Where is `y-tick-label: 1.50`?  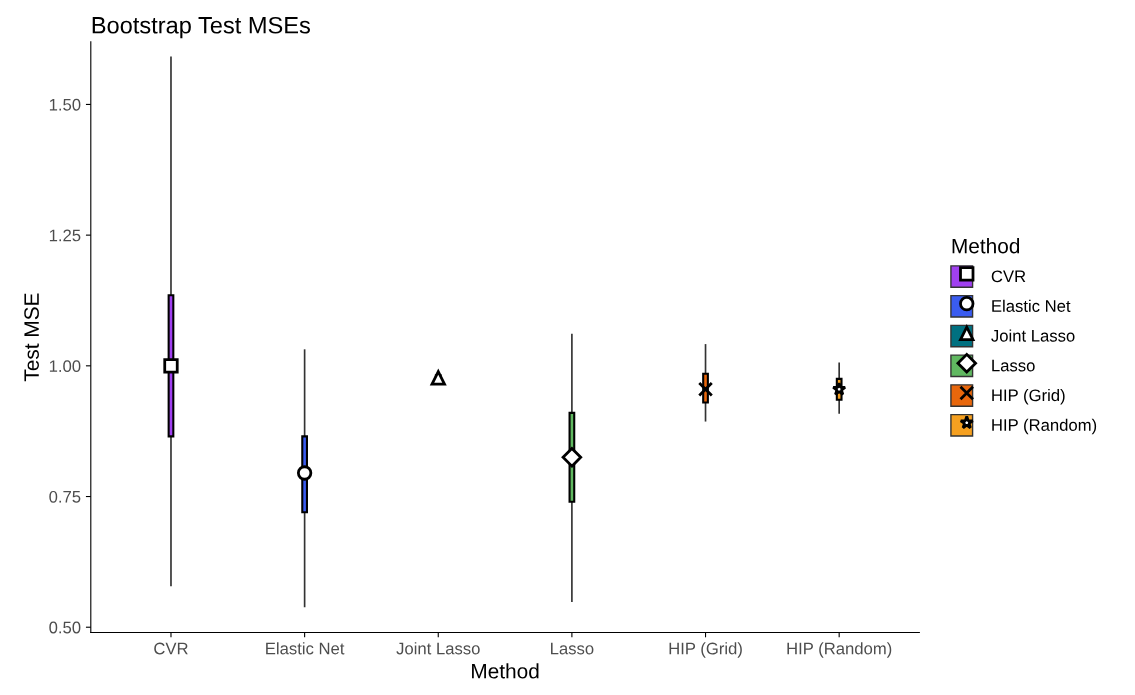 y-tick-label: 1.50 is located at coordinates (65, 104).